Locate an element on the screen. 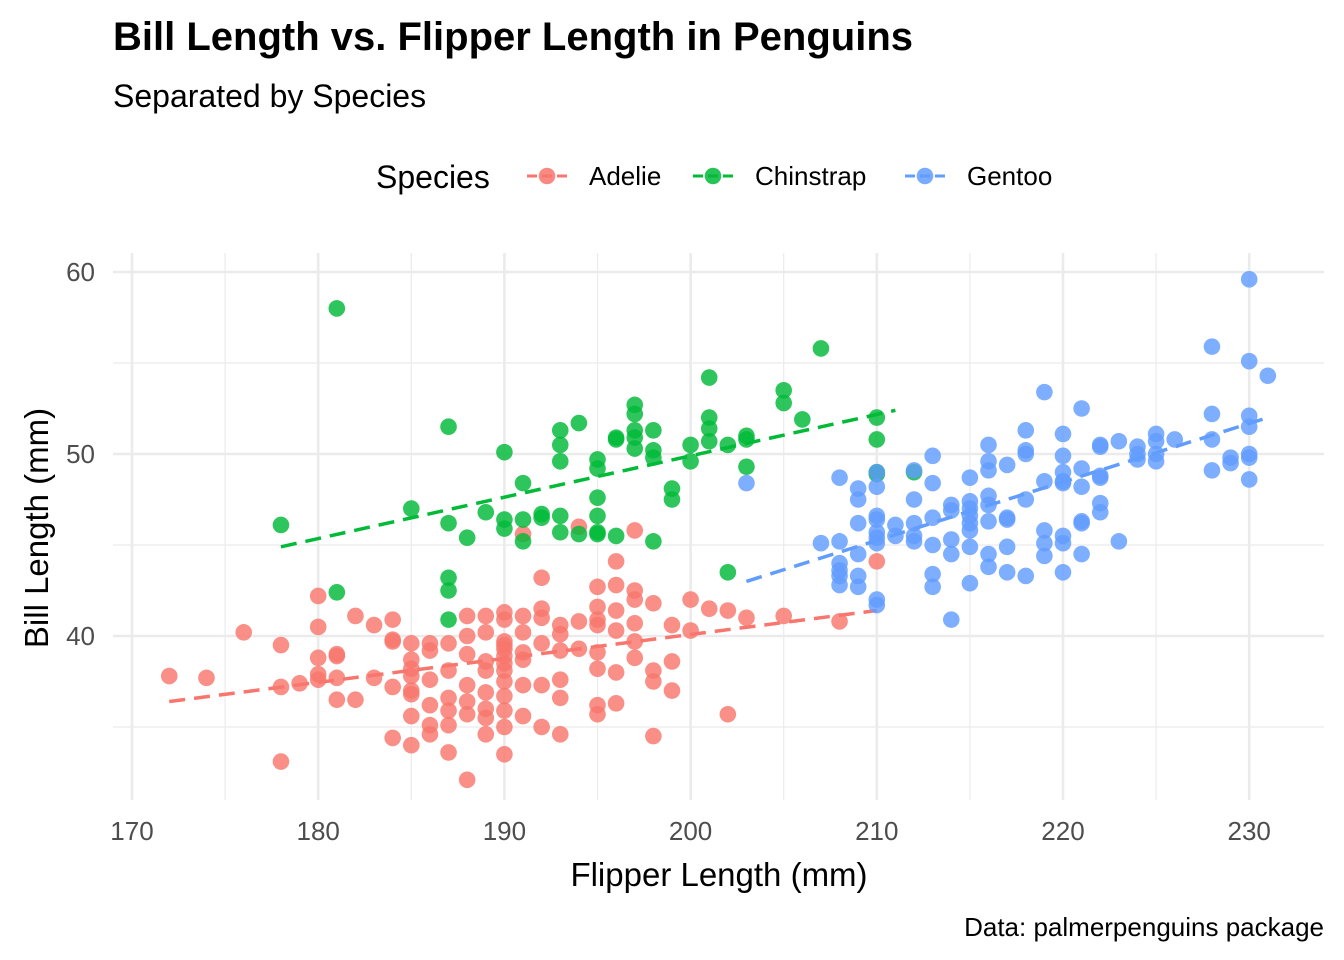 The image size is (1344, 960). x-tick-label: 180 is located at coordinates (318, 831).